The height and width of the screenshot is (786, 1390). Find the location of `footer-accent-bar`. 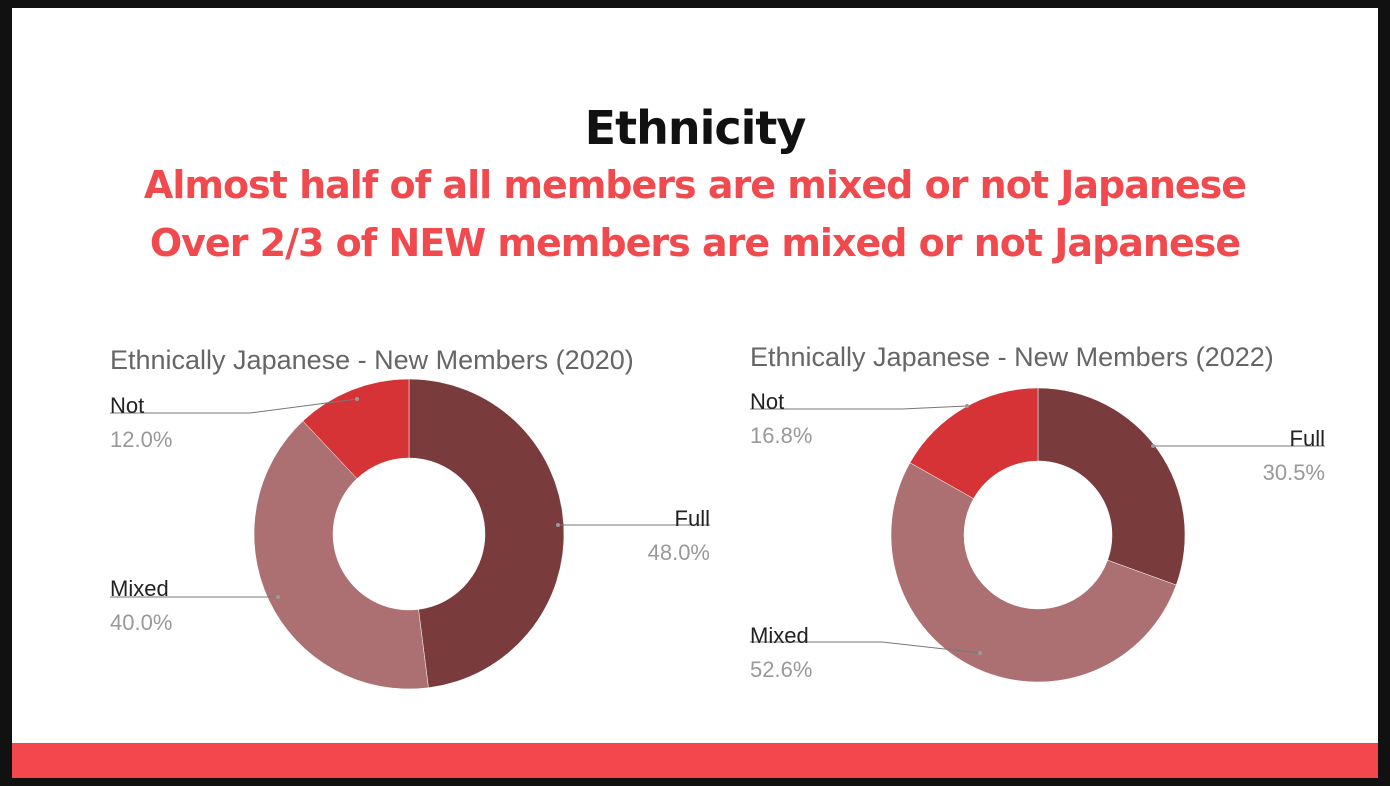

footer-accent-bar is located at coordinates (695, 760).